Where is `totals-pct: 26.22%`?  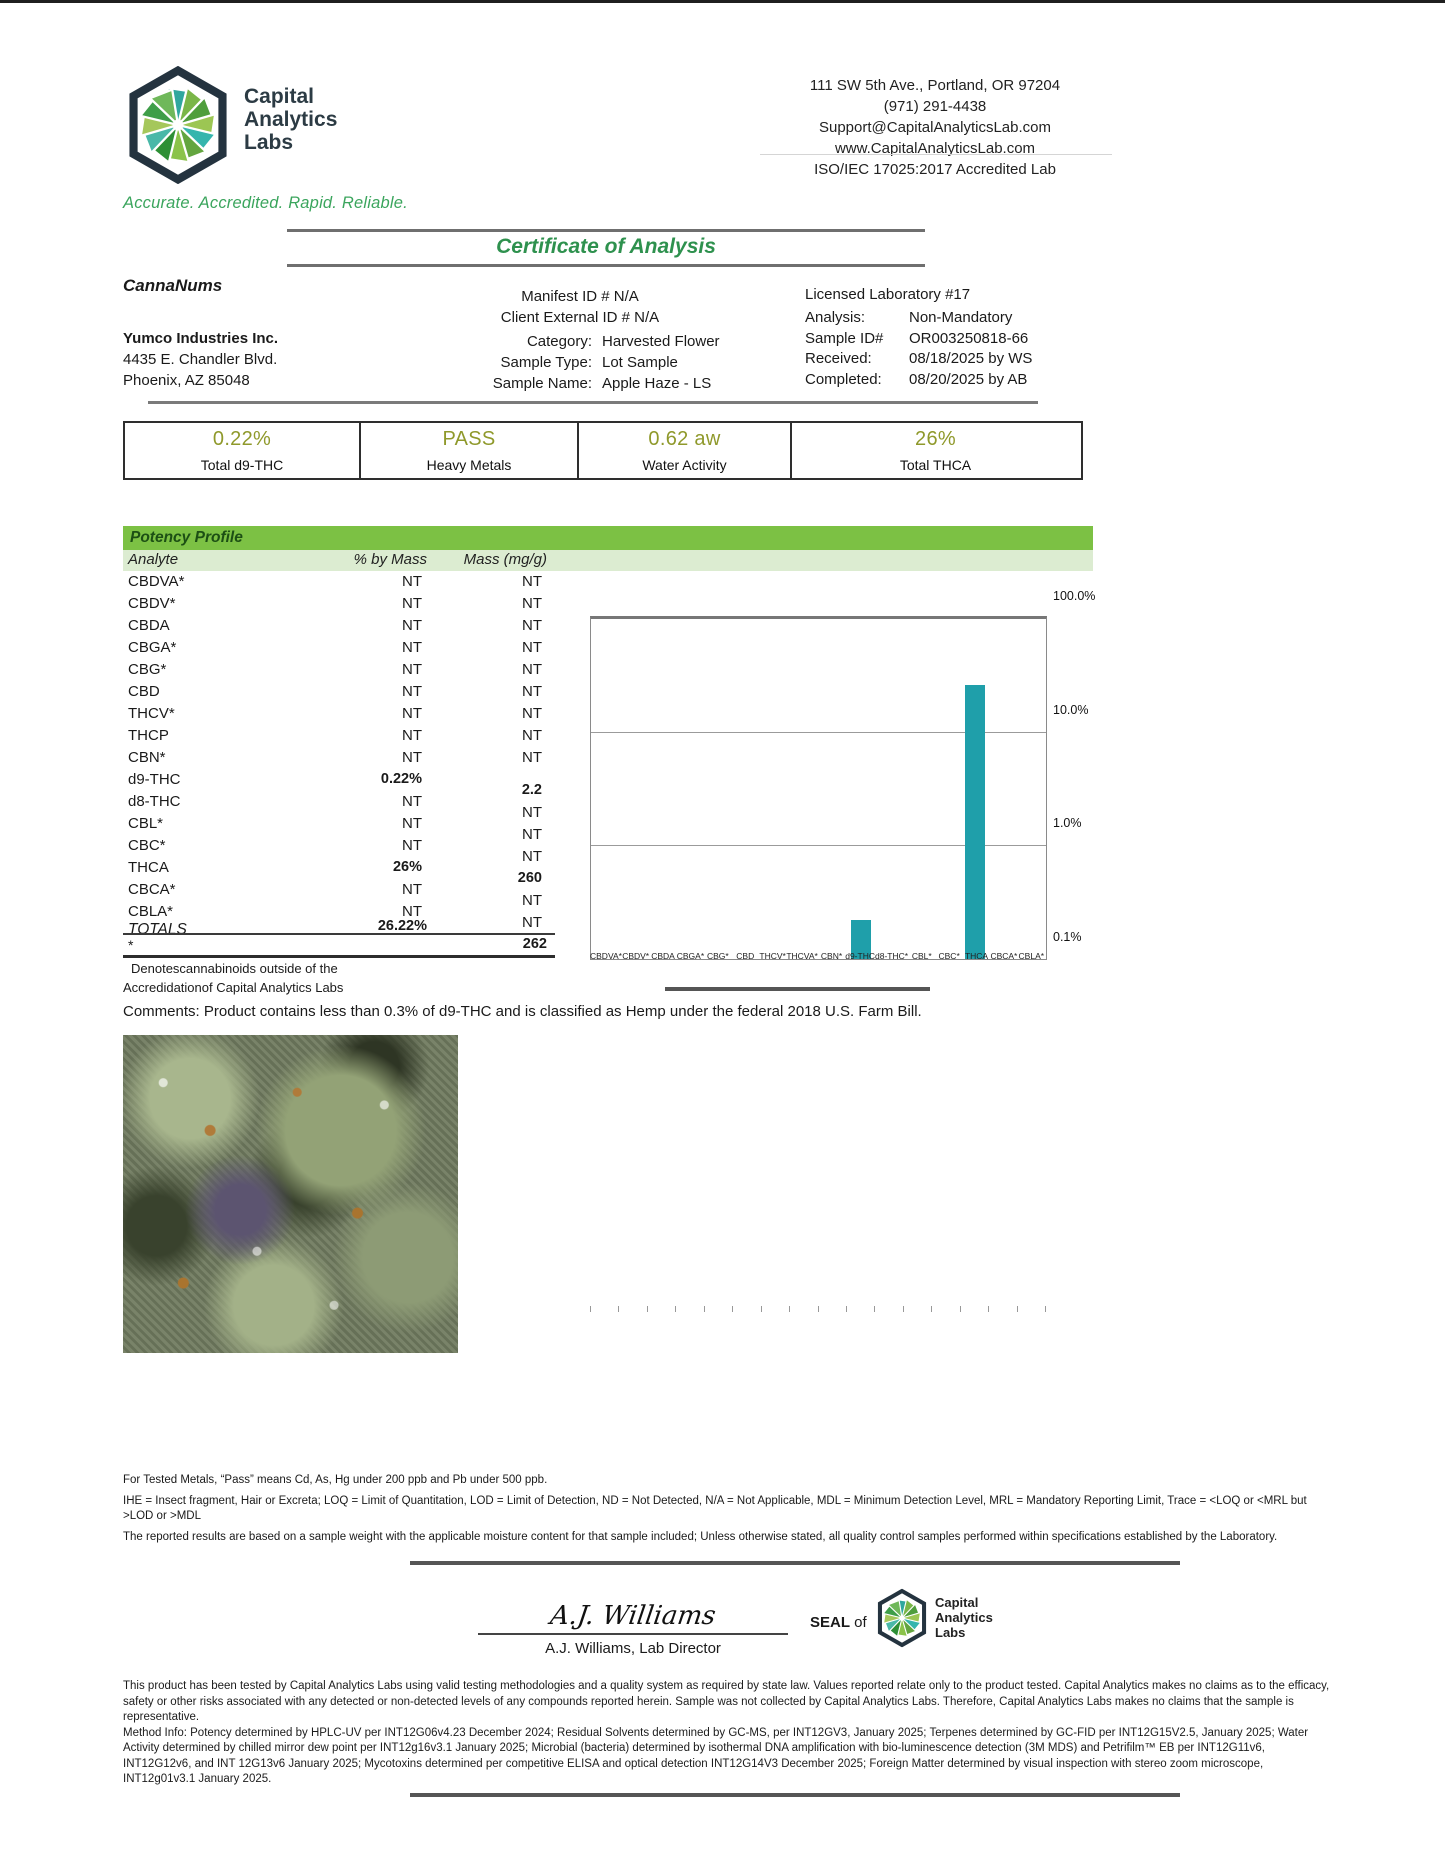
totals-pct: 26.22% is located at coordinates (402, 926).